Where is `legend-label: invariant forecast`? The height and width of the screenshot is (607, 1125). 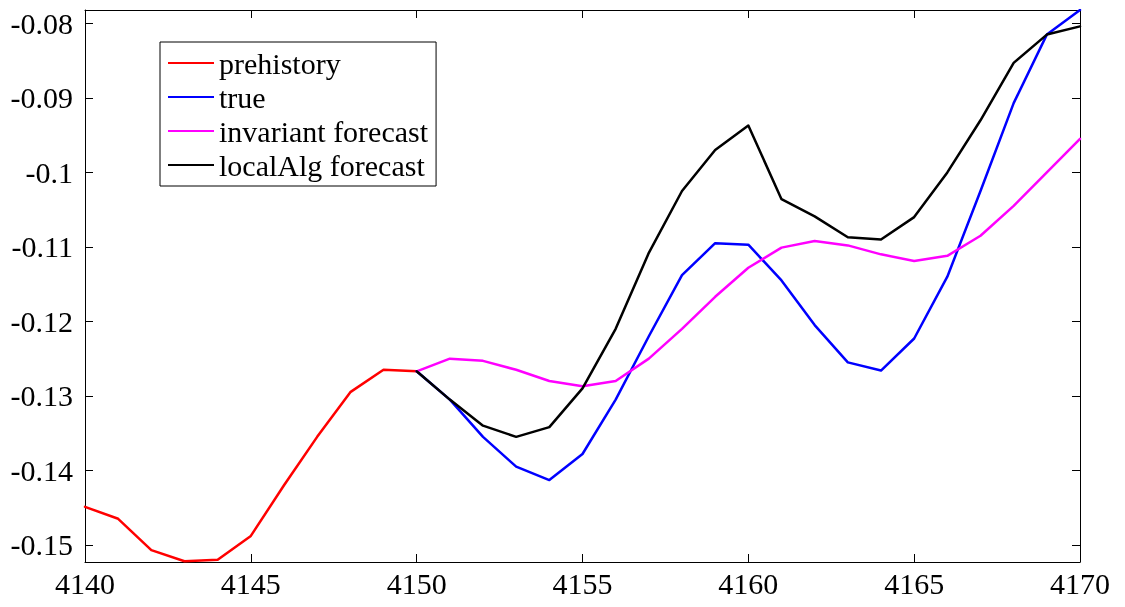
legend-label: invariant forecast is located at coordinates (324, 131).